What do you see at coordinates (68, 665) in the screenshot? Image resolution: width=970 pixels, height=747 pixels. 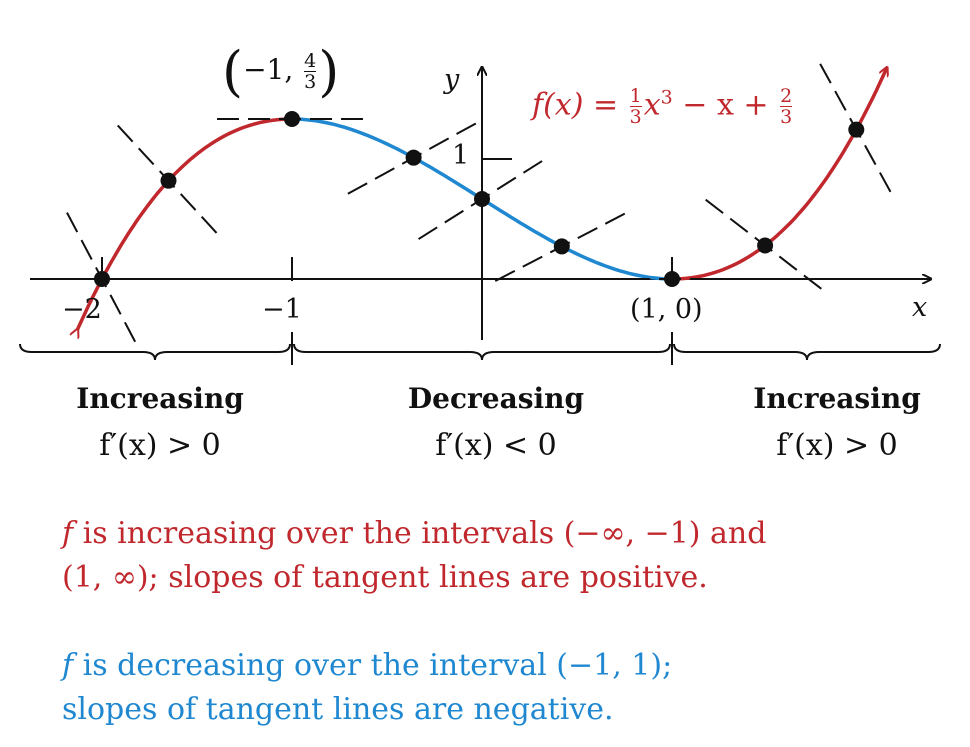 I see `decreasing-note-f: f` at bounding box center [68, 665].